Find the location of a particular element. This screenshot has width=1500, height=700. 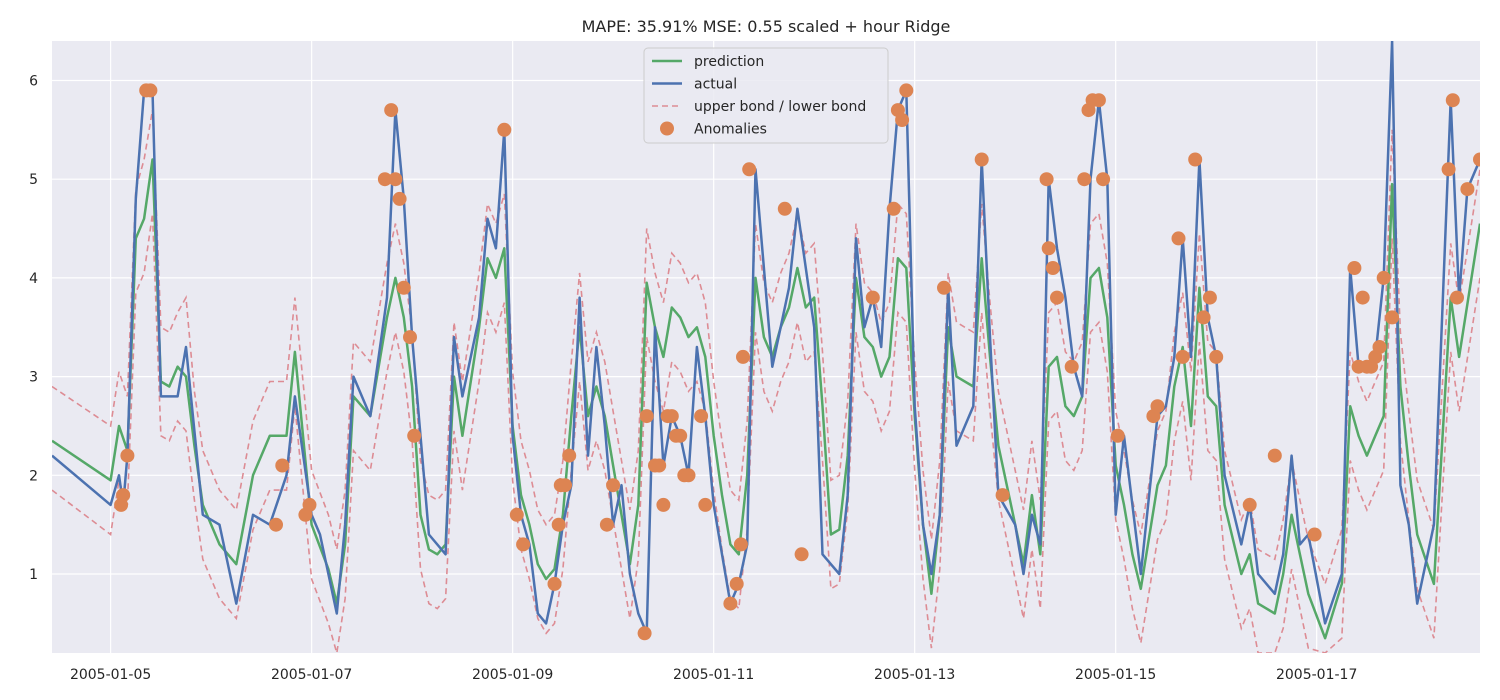

y-tick-label: 4 is located at coordinates (33, 279).